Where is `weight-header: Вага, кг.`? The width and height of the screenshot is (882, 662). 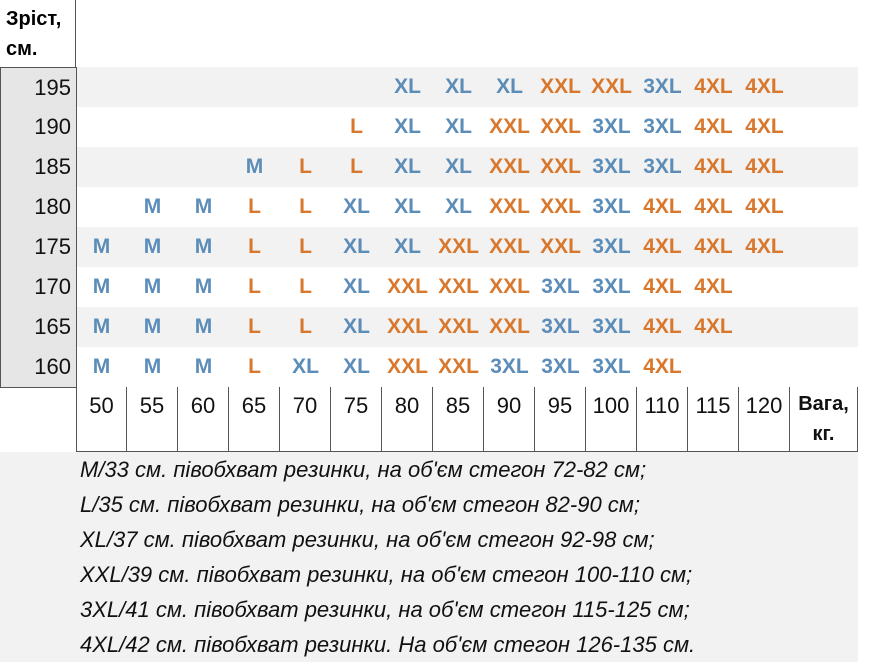 weight-header: Вага, кг. is located at coordinates (824, 419).